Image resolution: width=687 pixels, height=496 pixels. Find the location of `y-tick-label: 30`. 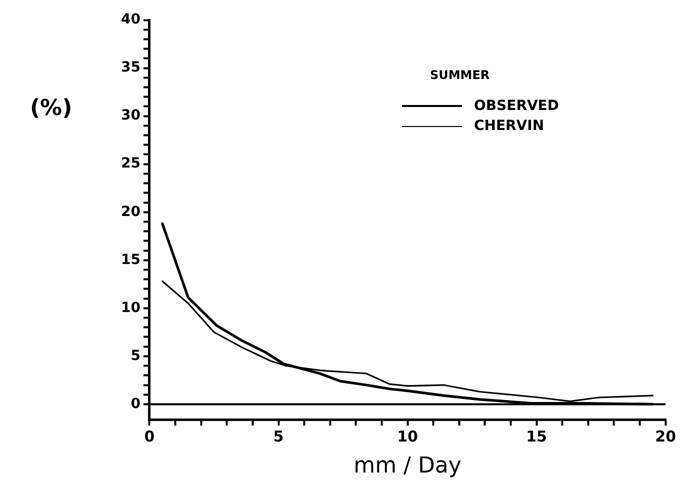

y-tick-label: 30 is located at coordinates (131, 116).